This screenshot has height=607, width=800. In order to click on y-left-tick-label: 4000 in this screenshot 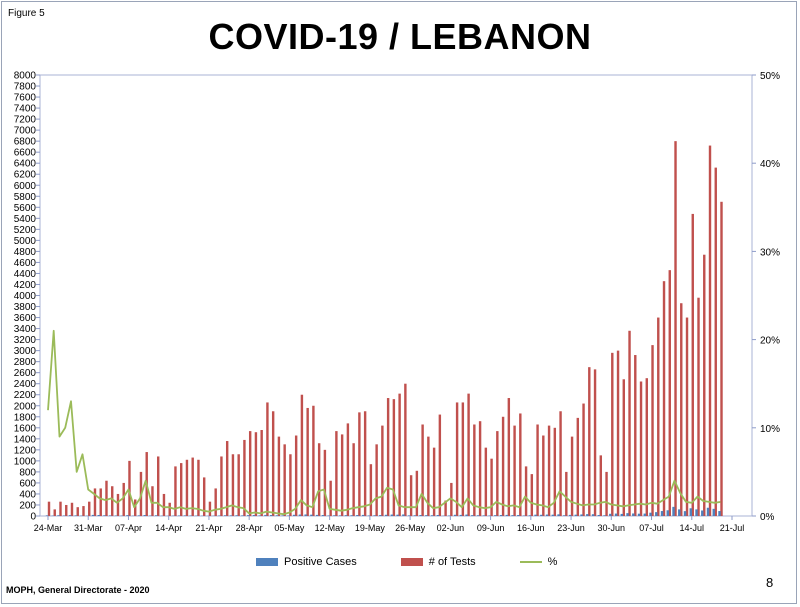, I will do `click(25, 296)`.